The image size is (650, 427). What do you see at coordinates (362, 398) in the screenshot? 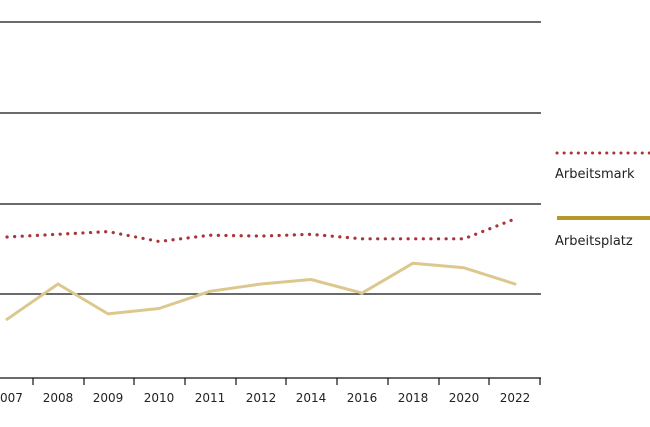
I see `x-tick-label-2016: 2016` at bounding box center [362, 398].